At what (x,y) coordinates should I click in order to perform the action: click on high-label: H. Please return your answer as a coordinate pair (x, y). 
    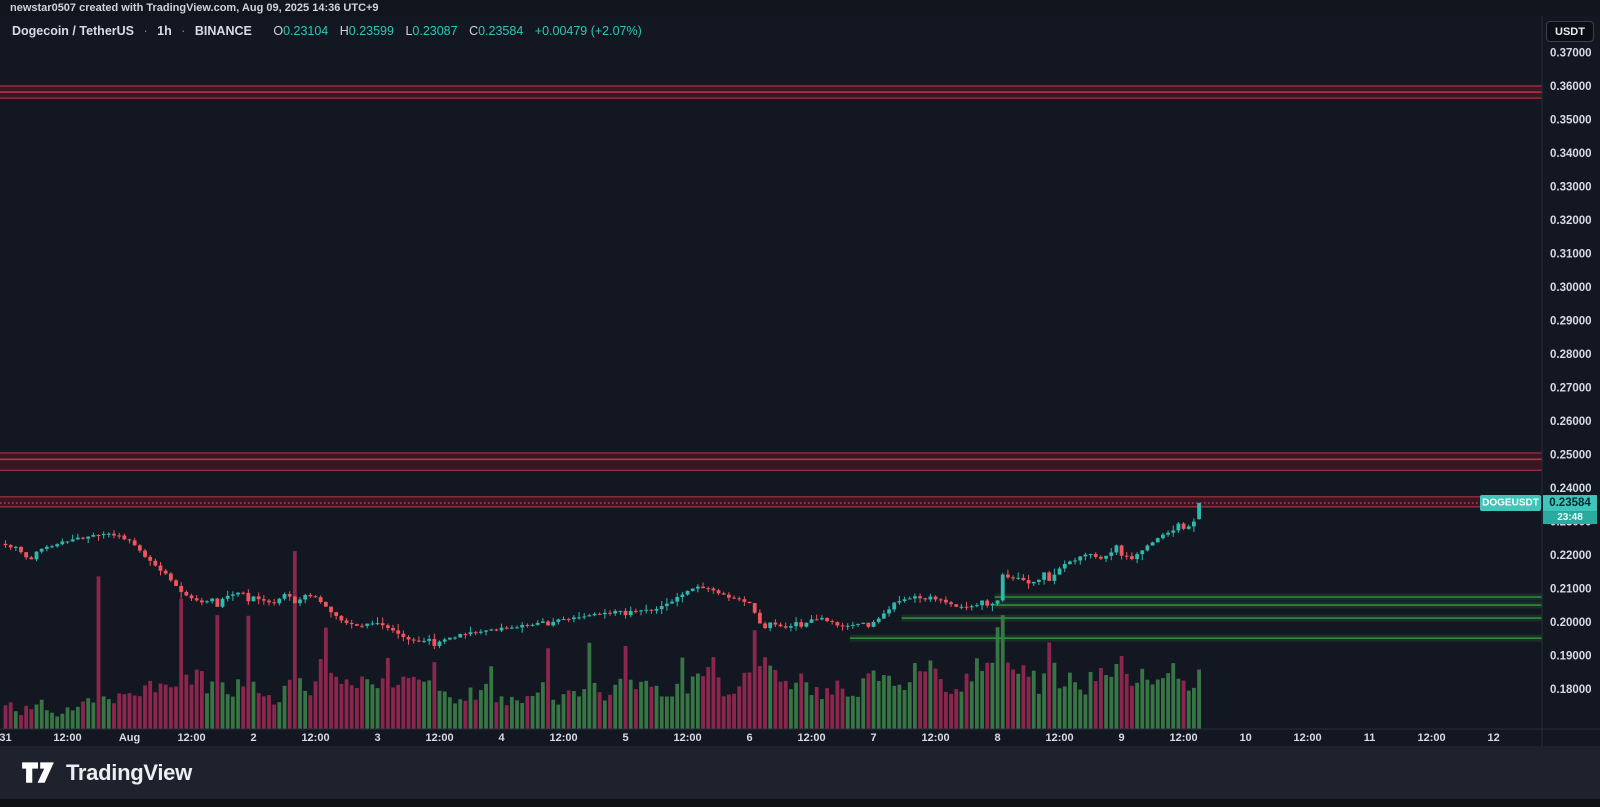
    Looking at the image, I should click on (344, 31).